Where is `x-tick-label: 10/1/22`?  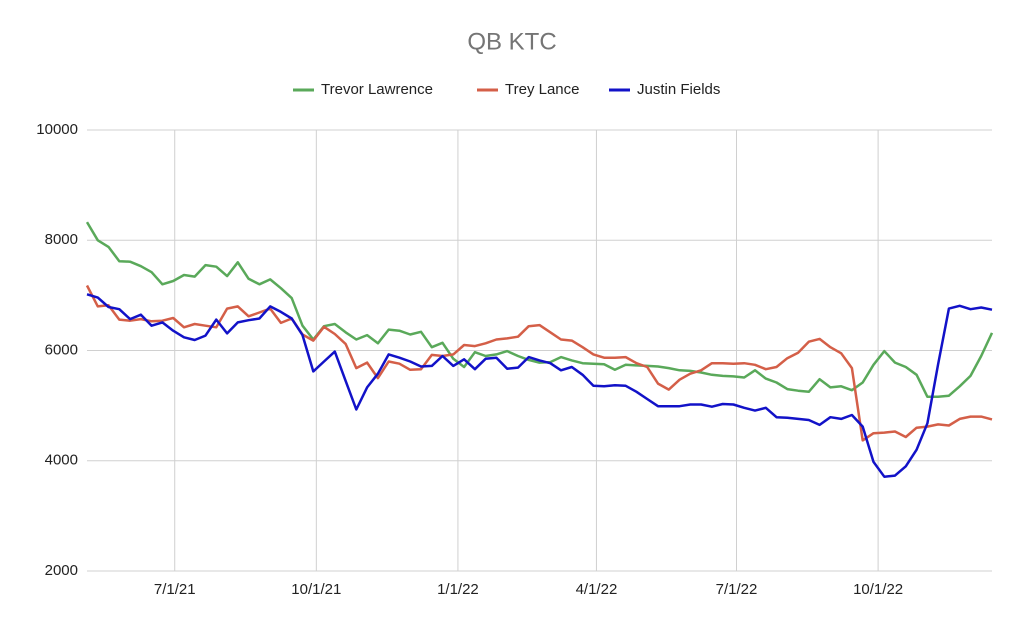
x-tick-label: 10/1/22 is located at coordinates (878, 589).